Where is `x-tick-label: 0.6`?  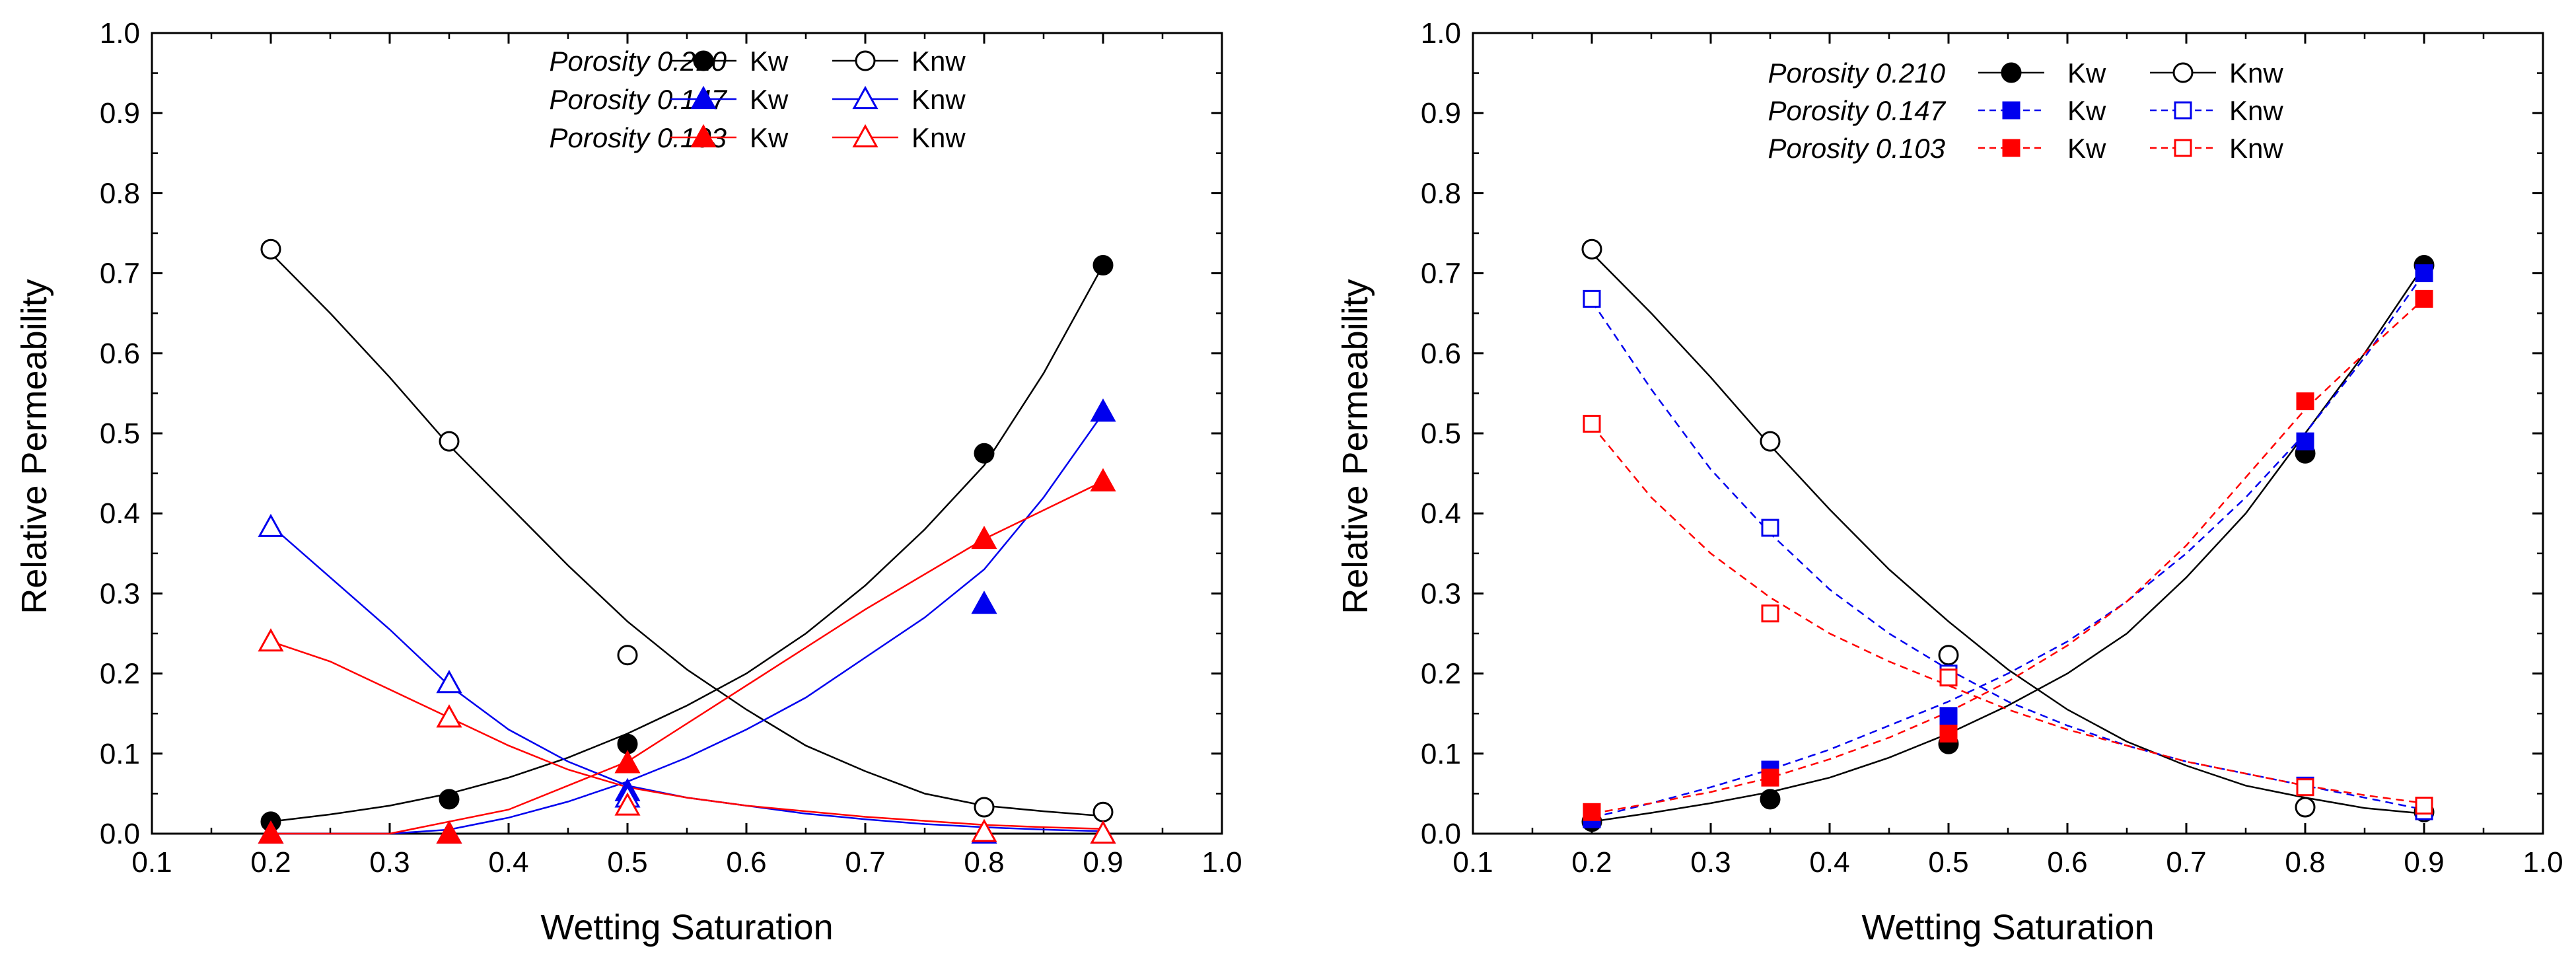
x-tick-label: 0.6 is located at coordinates (746, 862).